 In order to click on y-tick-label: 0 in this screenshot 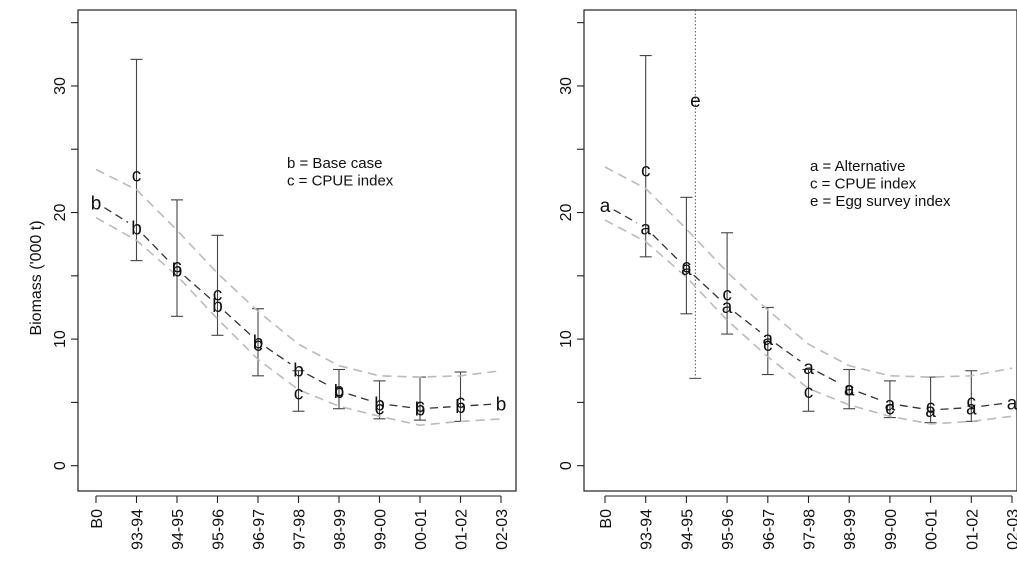, I will do `click(566, 465)`.